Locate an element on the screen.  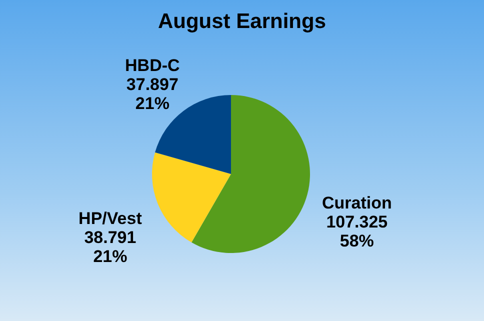
data-label: 37.897 21% is located at coordinates (152, 93).